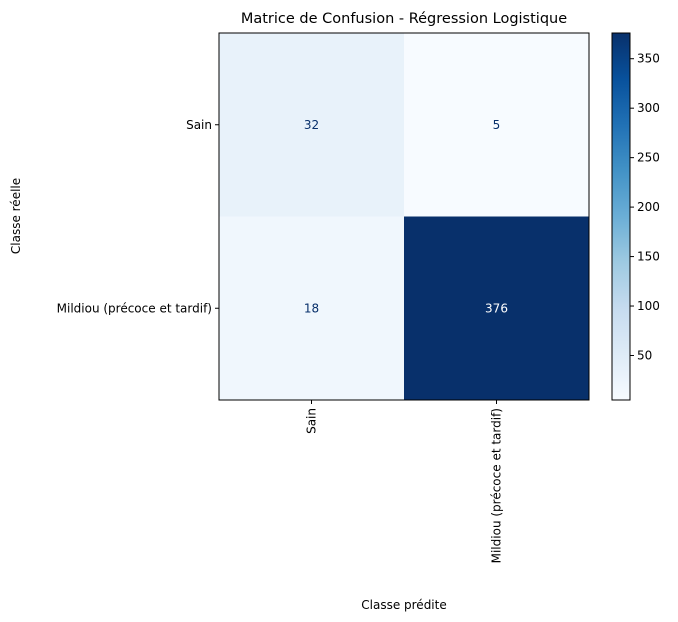 The width and height of the screenshot is (678, 622). What do you see at coordinates (648, 108) in the screenshot?
I see `colorbar-tick-label: 300` at bounding box center [648, 108].